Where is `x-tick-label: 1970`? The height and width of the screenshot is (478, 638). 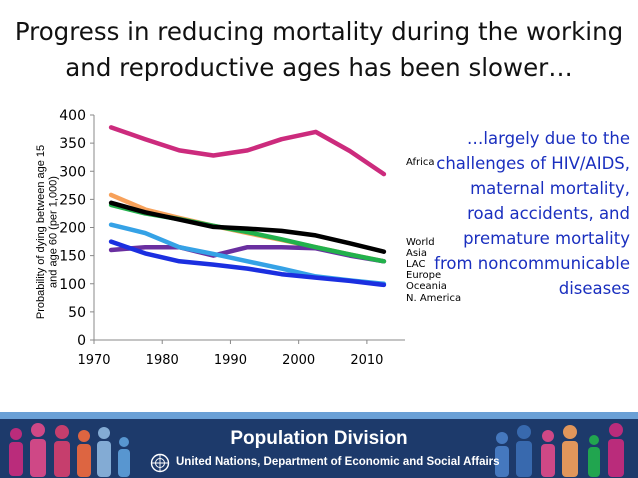
x-tick-label: 1970 is located at coordinates (93, 360).